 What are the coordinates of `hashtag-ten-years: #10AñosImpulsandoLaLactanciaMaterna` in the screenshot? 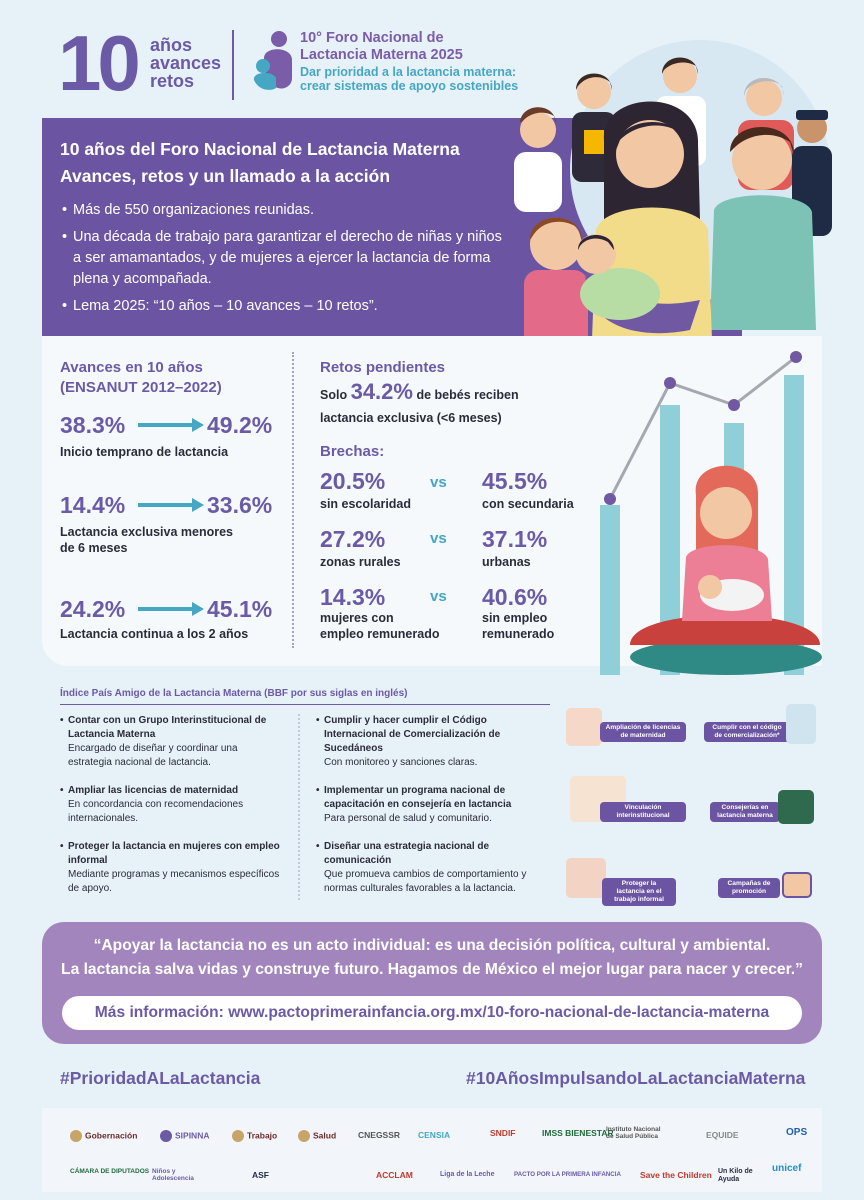 It's located at (636, 1078).